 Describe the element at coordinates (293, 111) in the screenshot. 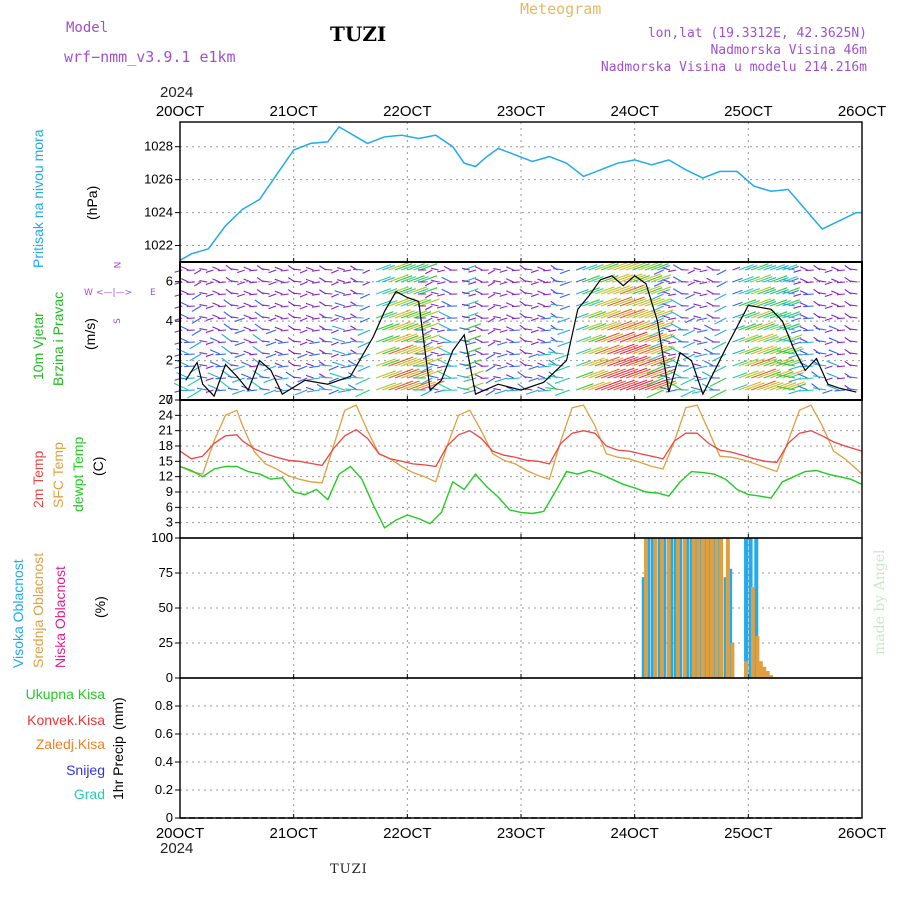

I see `x-tick-label-top: 21OCT` at that location.